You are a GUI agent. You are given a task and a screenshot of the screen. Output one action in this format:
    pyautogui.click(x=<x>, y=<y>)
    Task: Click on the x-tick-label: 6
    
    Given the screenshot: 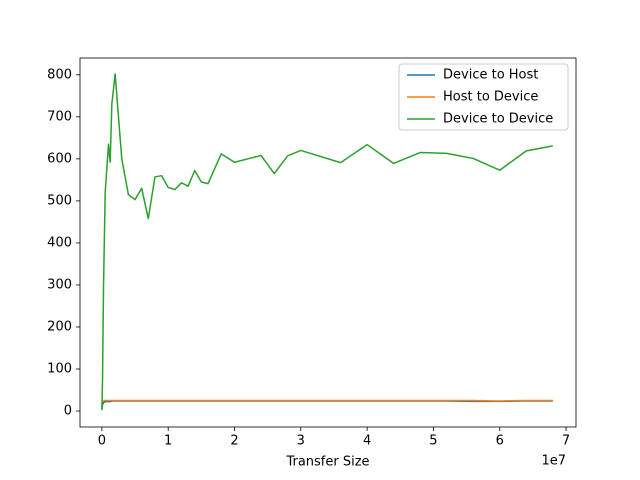 What is the action you would take?
    pyautogui.click(x=500, y=441)
    